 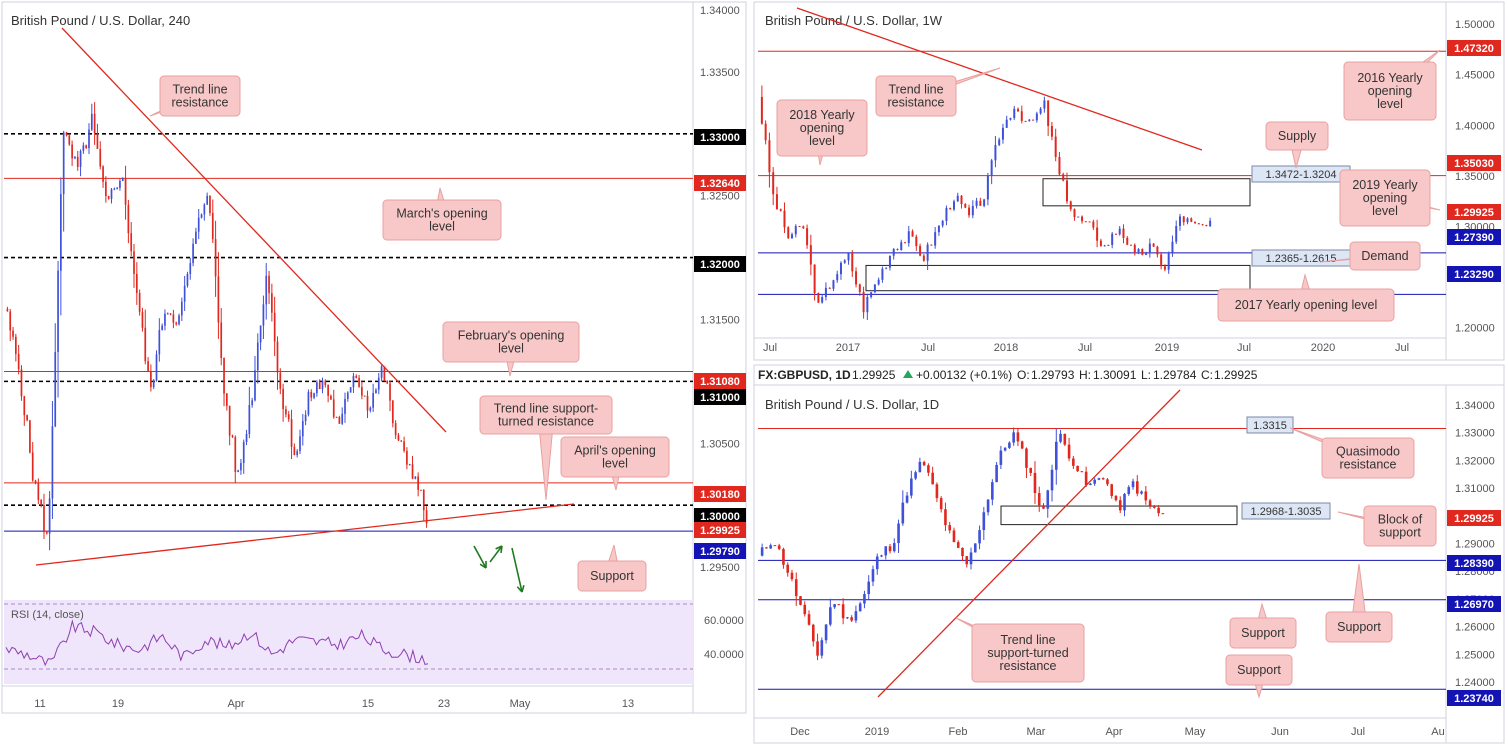 What do you see at coordinates (118, 704) in the screenshot?
I see `x-tick-label: 19` at bounding box center [118, 704].